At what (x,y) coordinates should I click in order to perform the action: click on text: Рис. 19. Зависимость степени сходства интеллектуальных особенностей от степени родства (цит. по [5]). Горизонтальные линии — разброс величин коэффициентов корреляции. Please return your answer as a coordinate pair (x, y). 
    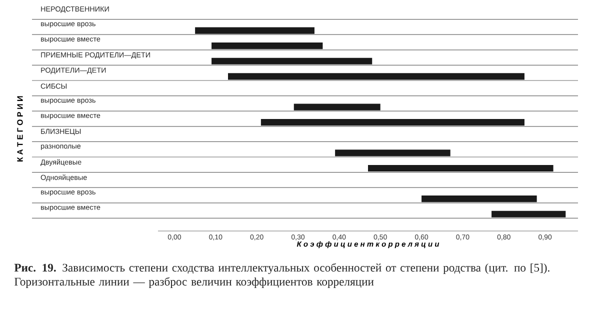
    Looking at the image, I should click on (282, 275).